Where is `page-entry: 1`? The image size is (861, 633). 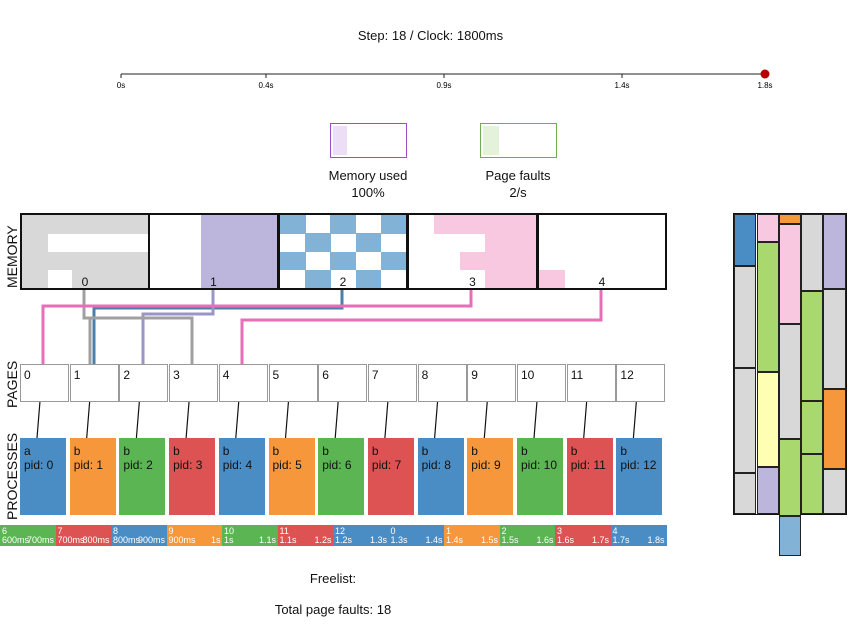 page-entry: 1 is located at coordinates (94, 383).